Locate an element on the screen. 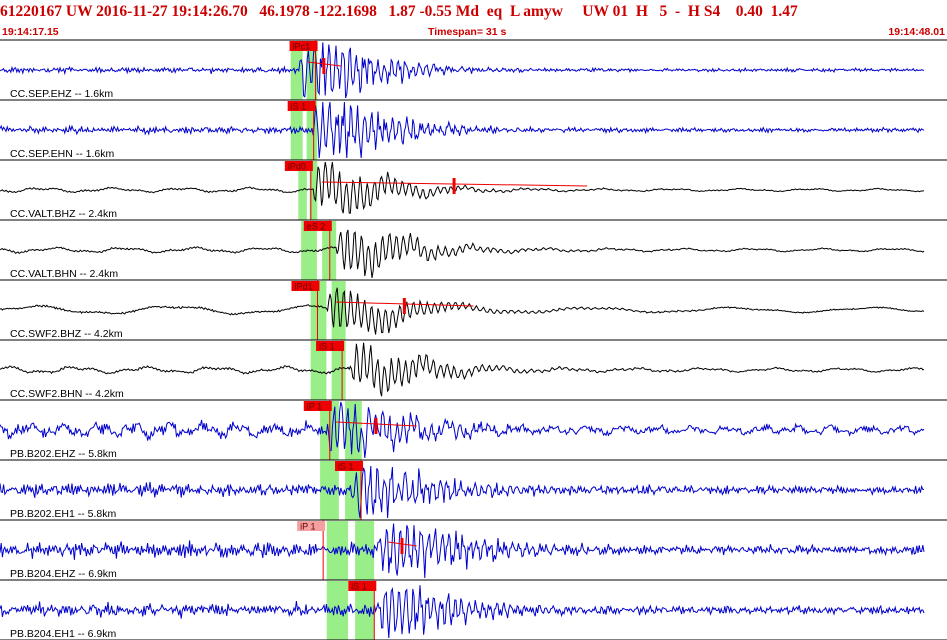  pick-label: eS 2 is located at coordinates (316, 227).